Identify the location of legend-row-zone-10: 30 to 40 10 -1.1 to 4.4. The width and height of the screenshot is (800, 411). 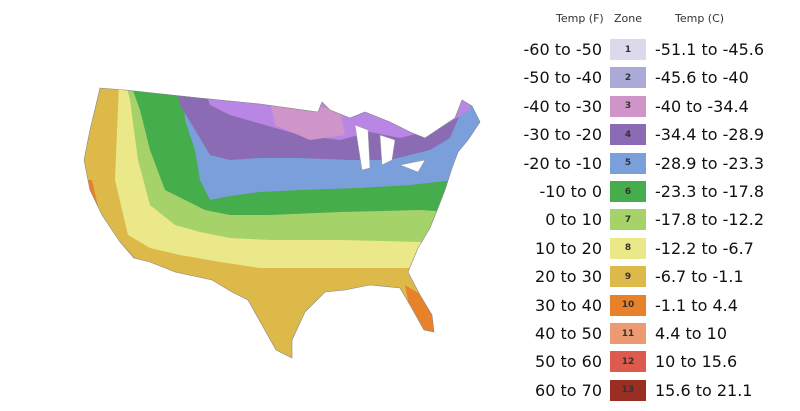
(660, 306).